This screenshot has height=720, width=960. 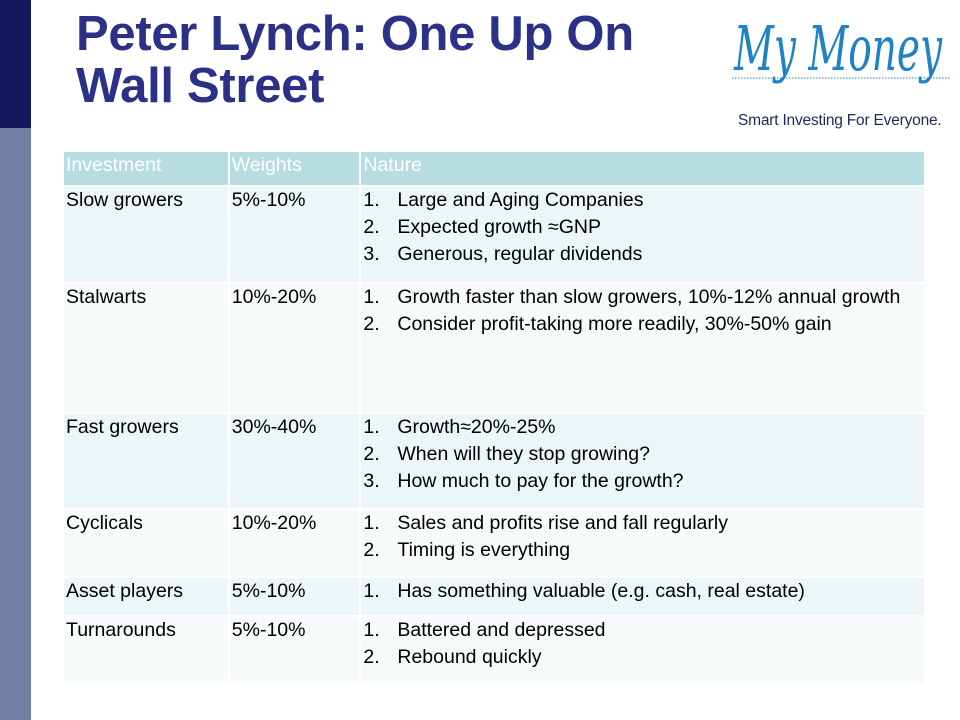 I want to click on investment-cell: Asset players, so click(x=146, y=596).